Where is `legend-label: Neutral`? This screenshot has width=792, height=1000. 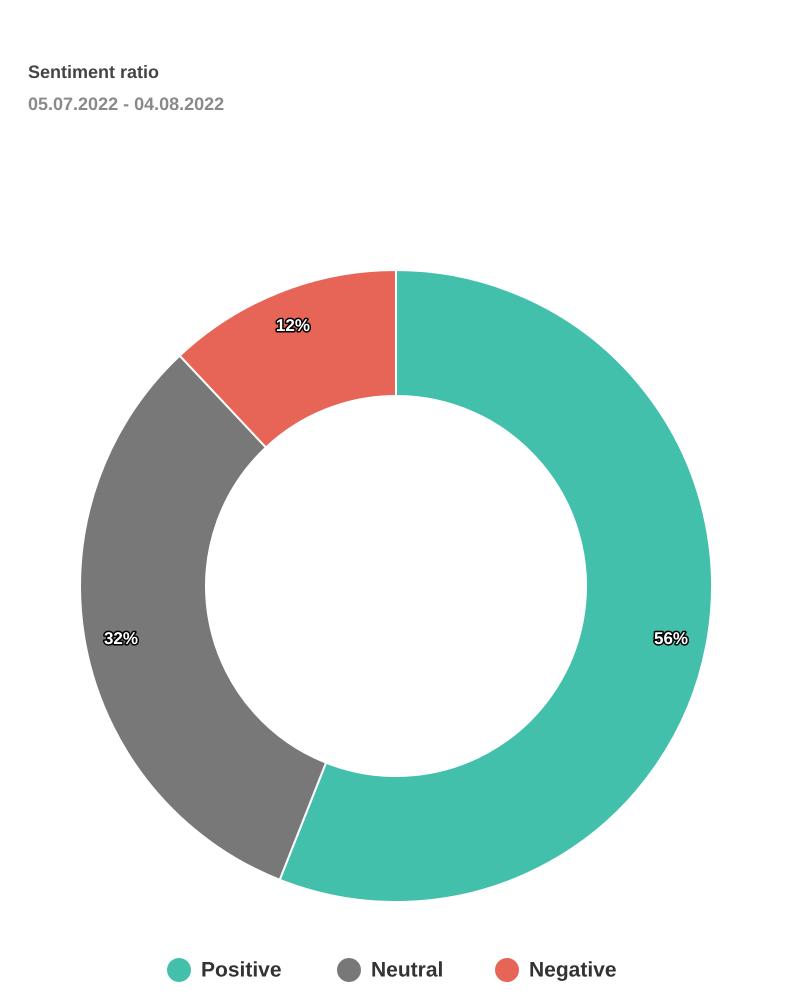
legend-label: Neutral is located at coordinates (407, 970).